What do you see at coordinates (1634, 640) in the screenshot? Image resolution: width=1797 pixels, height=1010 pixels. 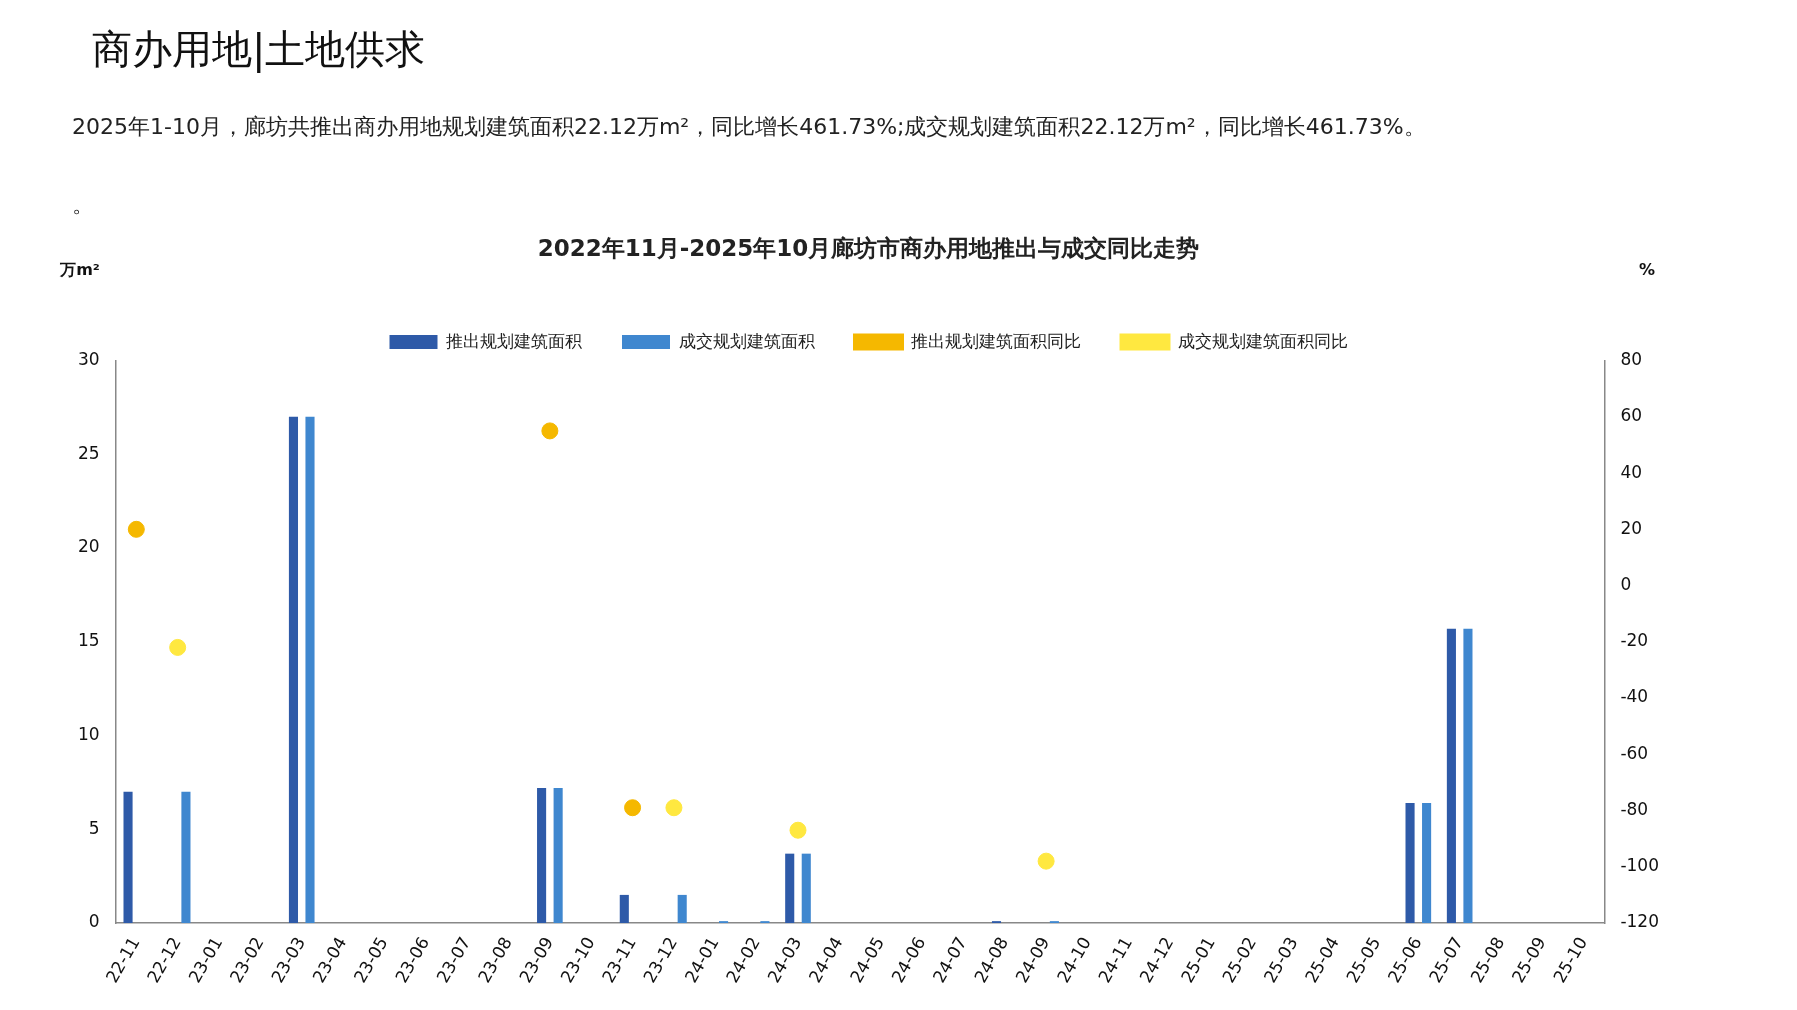 I see `y2-tick-label: -20` at bounding box center [1634, 640].